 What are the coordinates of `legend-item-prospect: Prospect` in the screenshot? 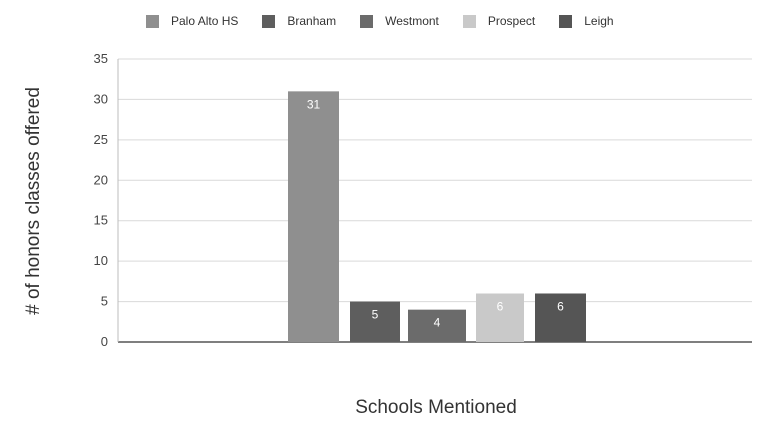 It's located at (499, 21).